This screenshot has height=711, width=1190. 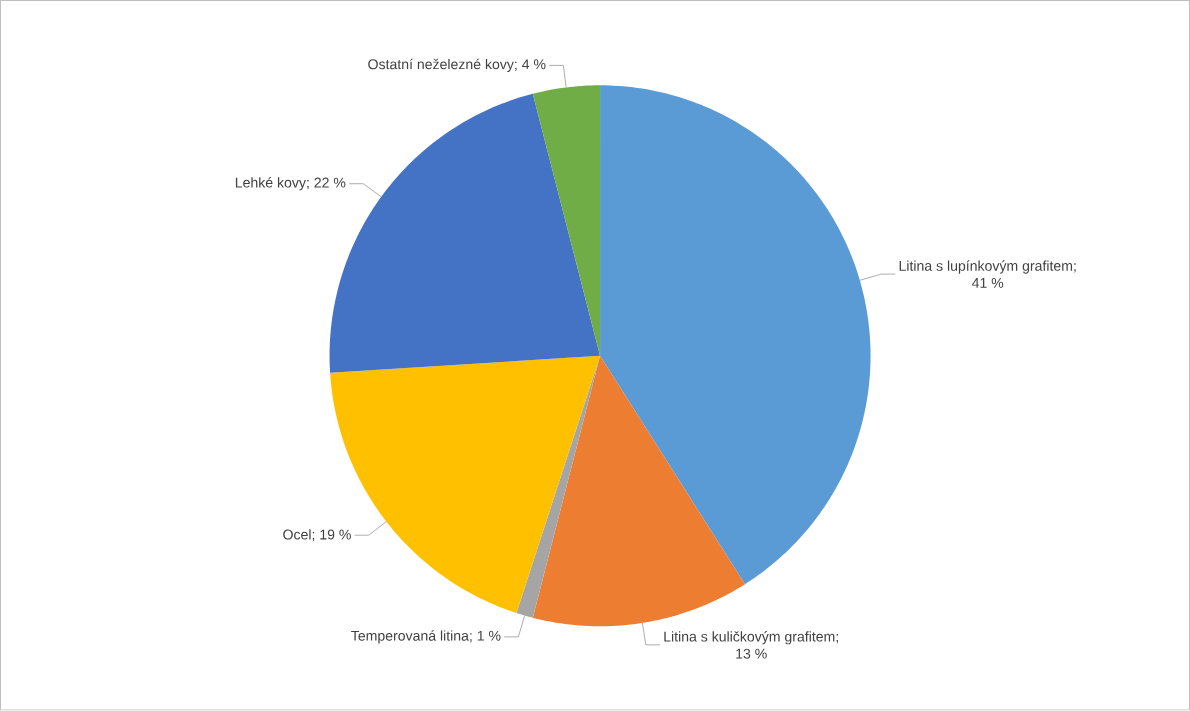 What do you see at coordinates (749, 638) in the screenshot?
I see `slice-label: Litina s kuličkovým grafitem` at bounding box center [749, 638].